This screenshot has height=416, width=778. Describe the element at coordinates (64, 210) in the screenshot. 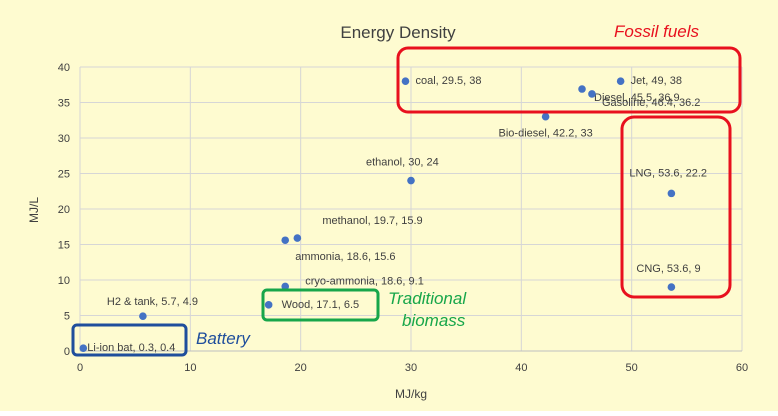

I see `y-tick-label: 20` at that location.